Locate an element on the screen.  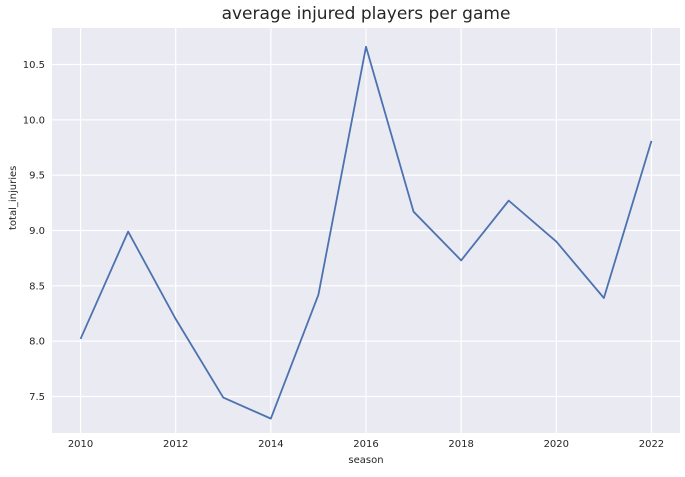
x-tick-label: 2016 is located at coordinates (365, 444).